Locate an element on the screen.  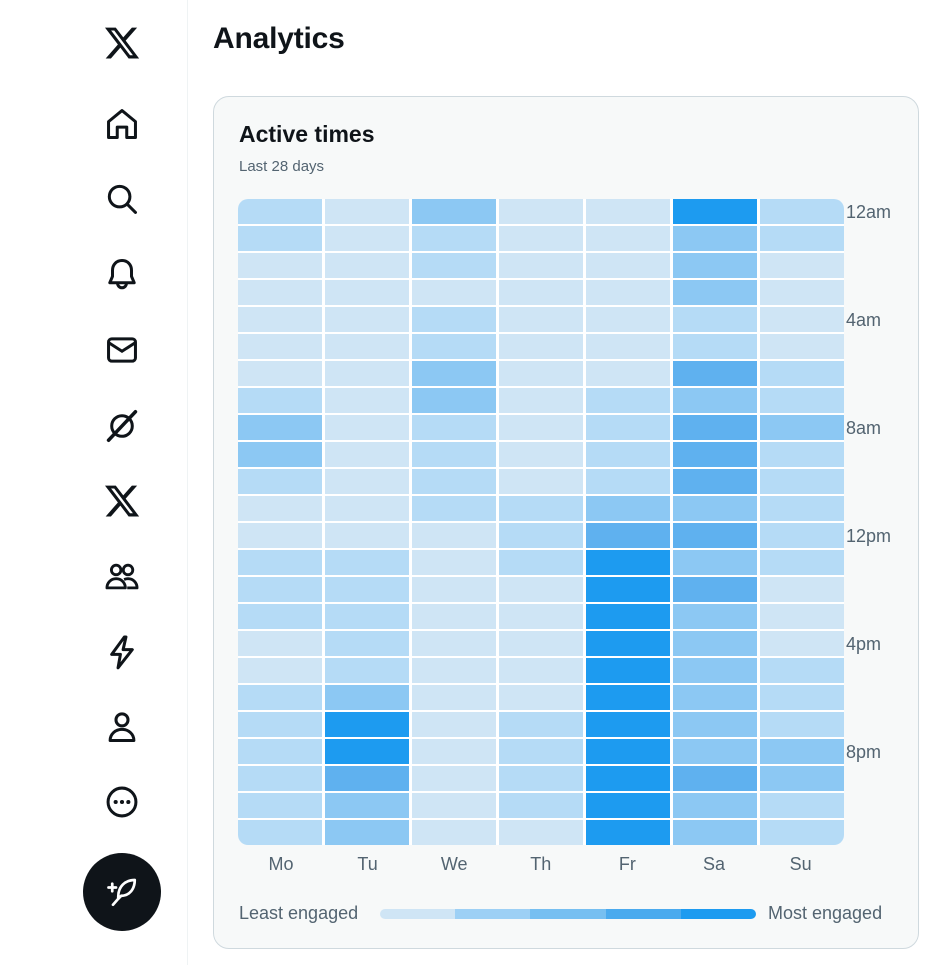
legend-gradient-bar is located at coordinates (568, 914).